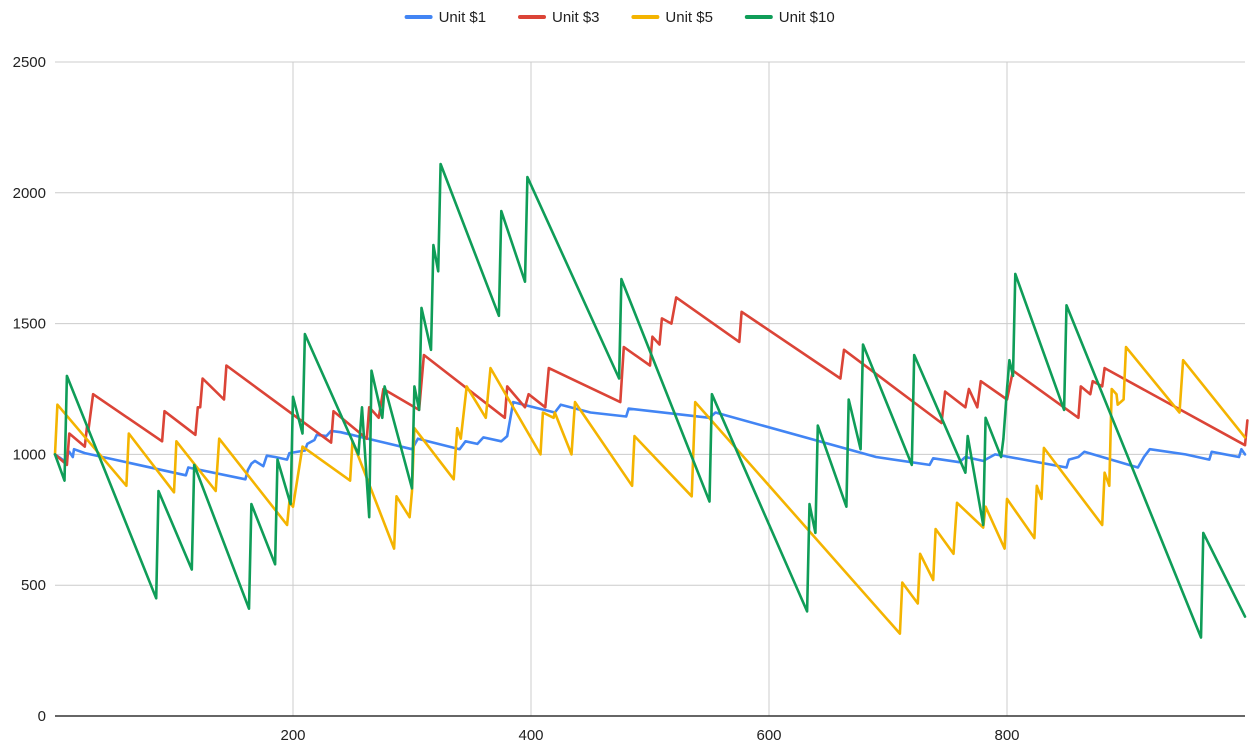 The image size is (1251, 752). What do you see at coordinates (530, 735) in the screenshot?
I see `x-tick-label: 400` at bounding box center [530, 735].